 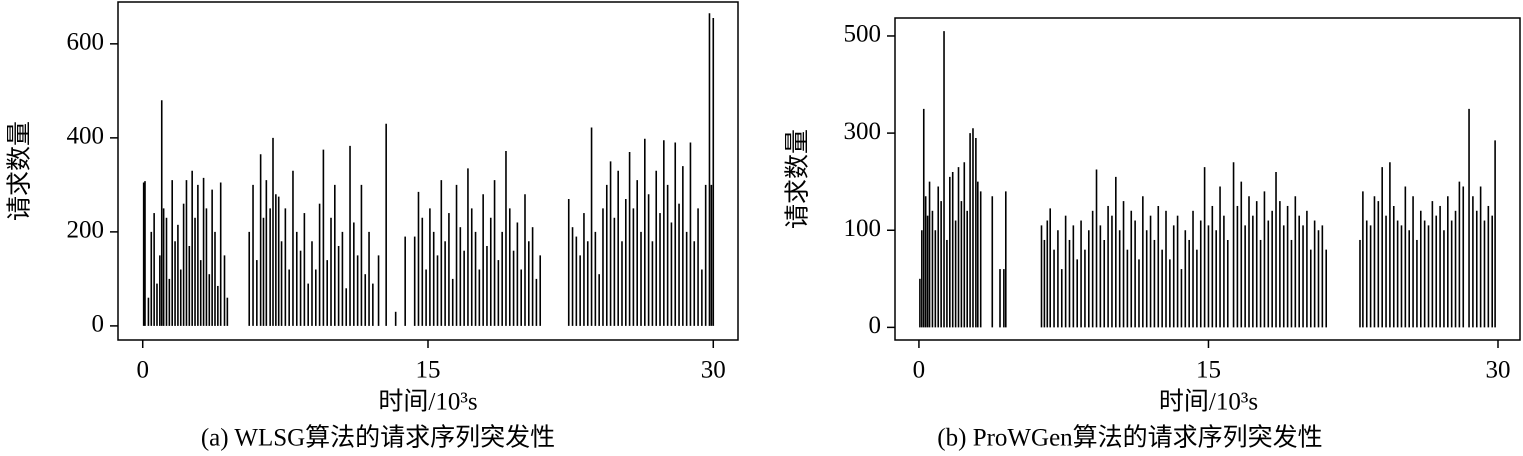 I want to click on y-tick-label: 100, so click(x=863, y=228).